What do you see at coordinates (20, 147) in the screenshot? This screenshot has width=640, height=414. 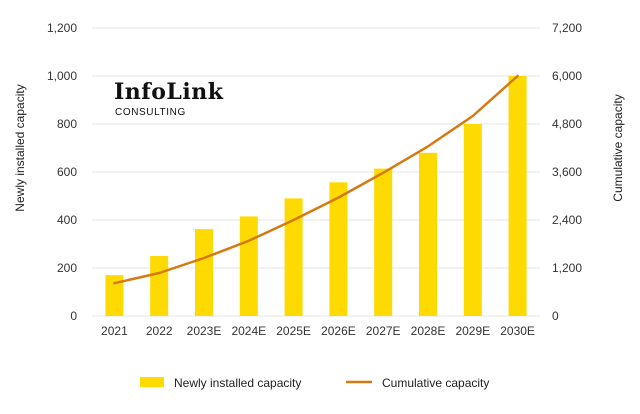 I see `y-axis-title: Newly installed capacity` at bounding box center [20, 147].